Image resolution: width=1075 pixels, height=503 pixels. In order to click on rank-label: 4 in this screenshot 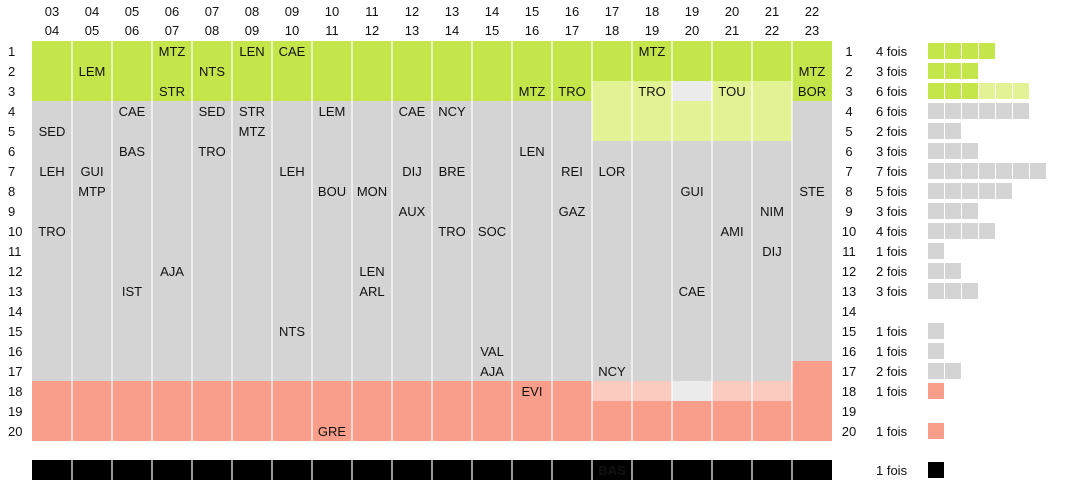, I will do `click(11, 111)`.